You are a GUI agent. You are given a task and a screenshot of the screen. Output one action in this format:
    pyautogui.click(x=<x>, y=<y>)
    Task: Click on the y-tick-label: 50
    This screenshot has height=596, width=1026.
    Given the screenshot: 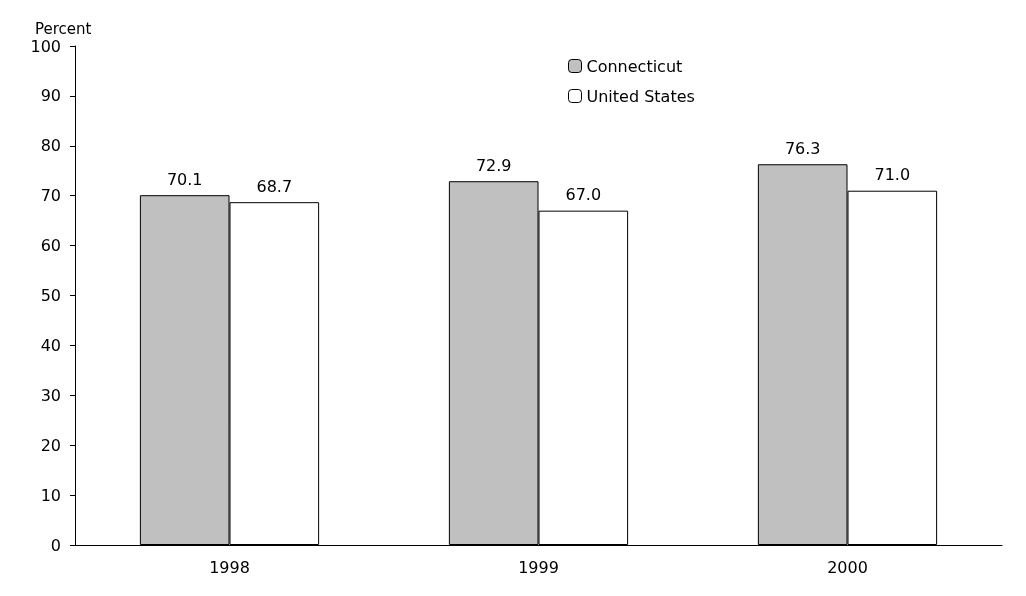 What is the action you would take?
    pyautogui.click(x=50, y=295)
    